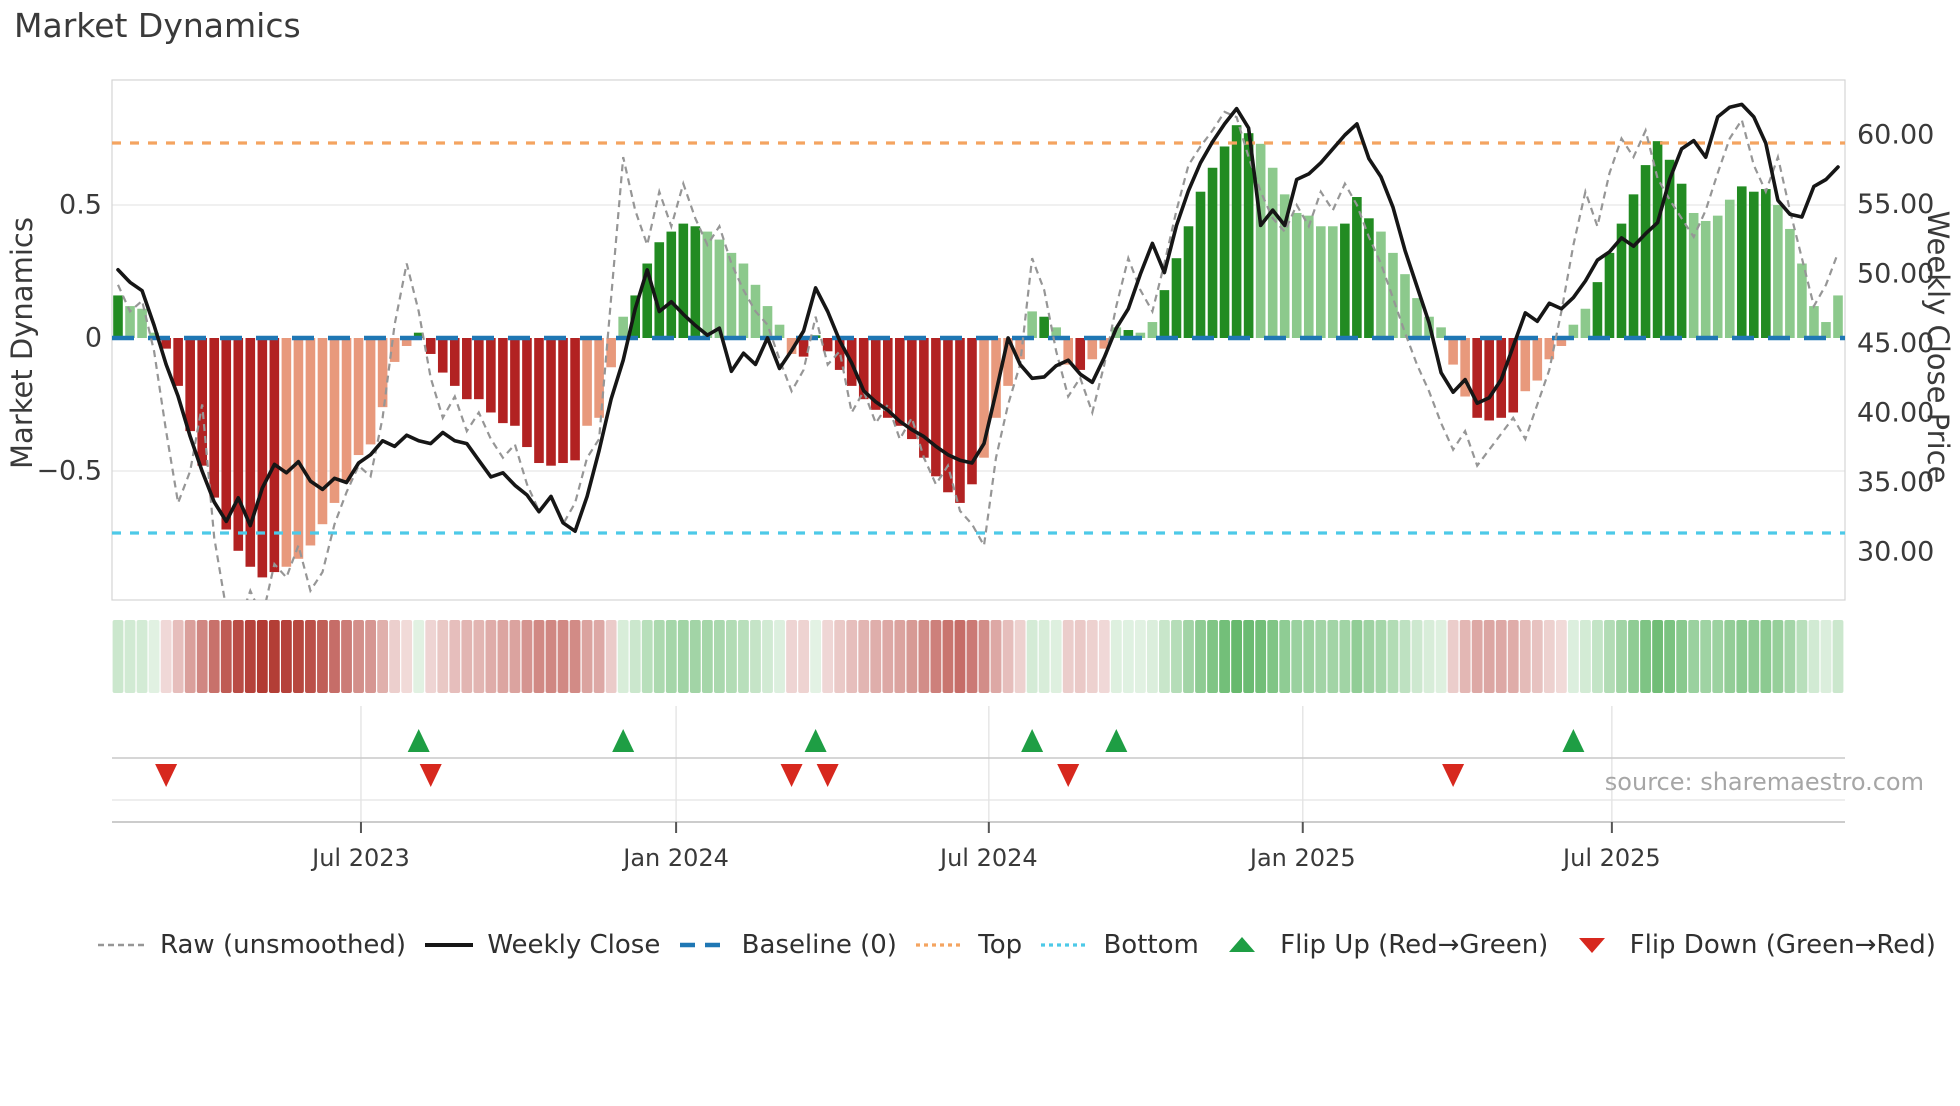 Image resolution: width=1960 pixels, height=1106 pixels. Describe the element at coordinates (978, 656) in the screenshot. I see `heatmap-strip` at that location.